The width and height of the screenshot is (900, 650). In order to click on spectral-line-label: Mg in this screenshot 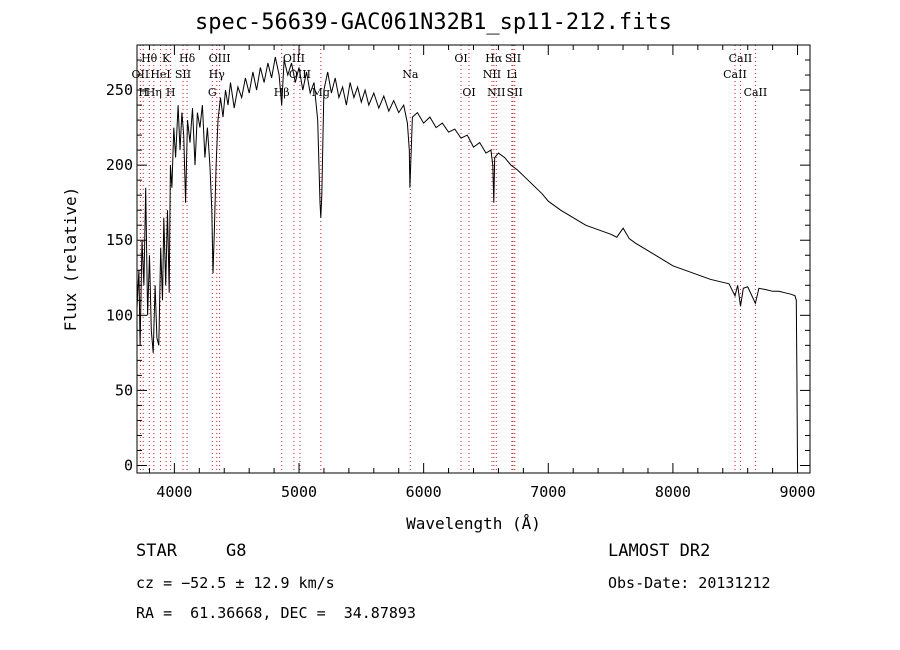, I will do `click(321, 92)`.